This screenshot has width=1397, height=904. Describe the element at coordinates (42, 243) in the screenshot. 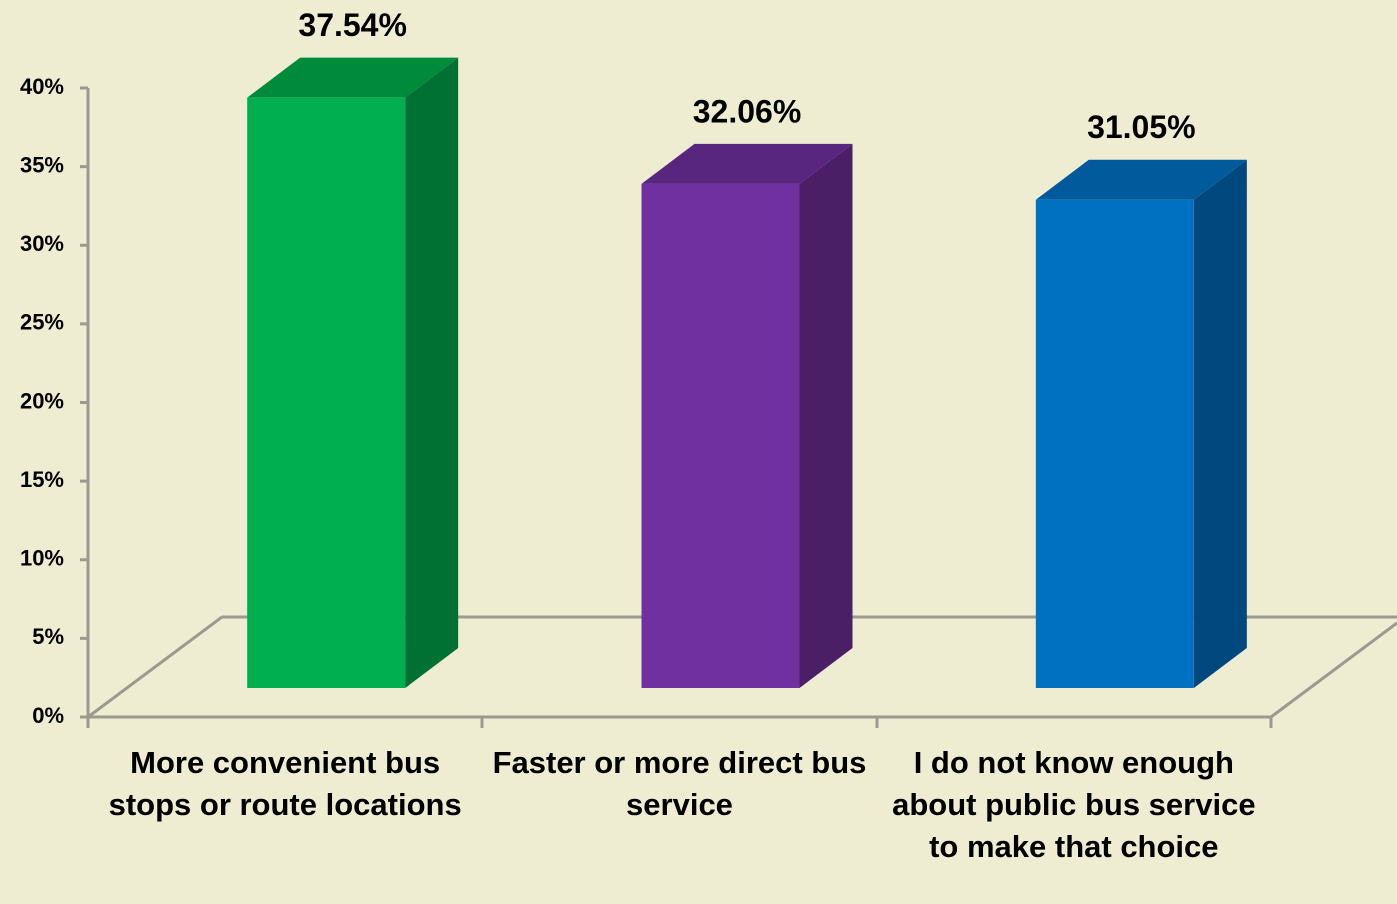

I see `y-tick-label: 30%` at that location.